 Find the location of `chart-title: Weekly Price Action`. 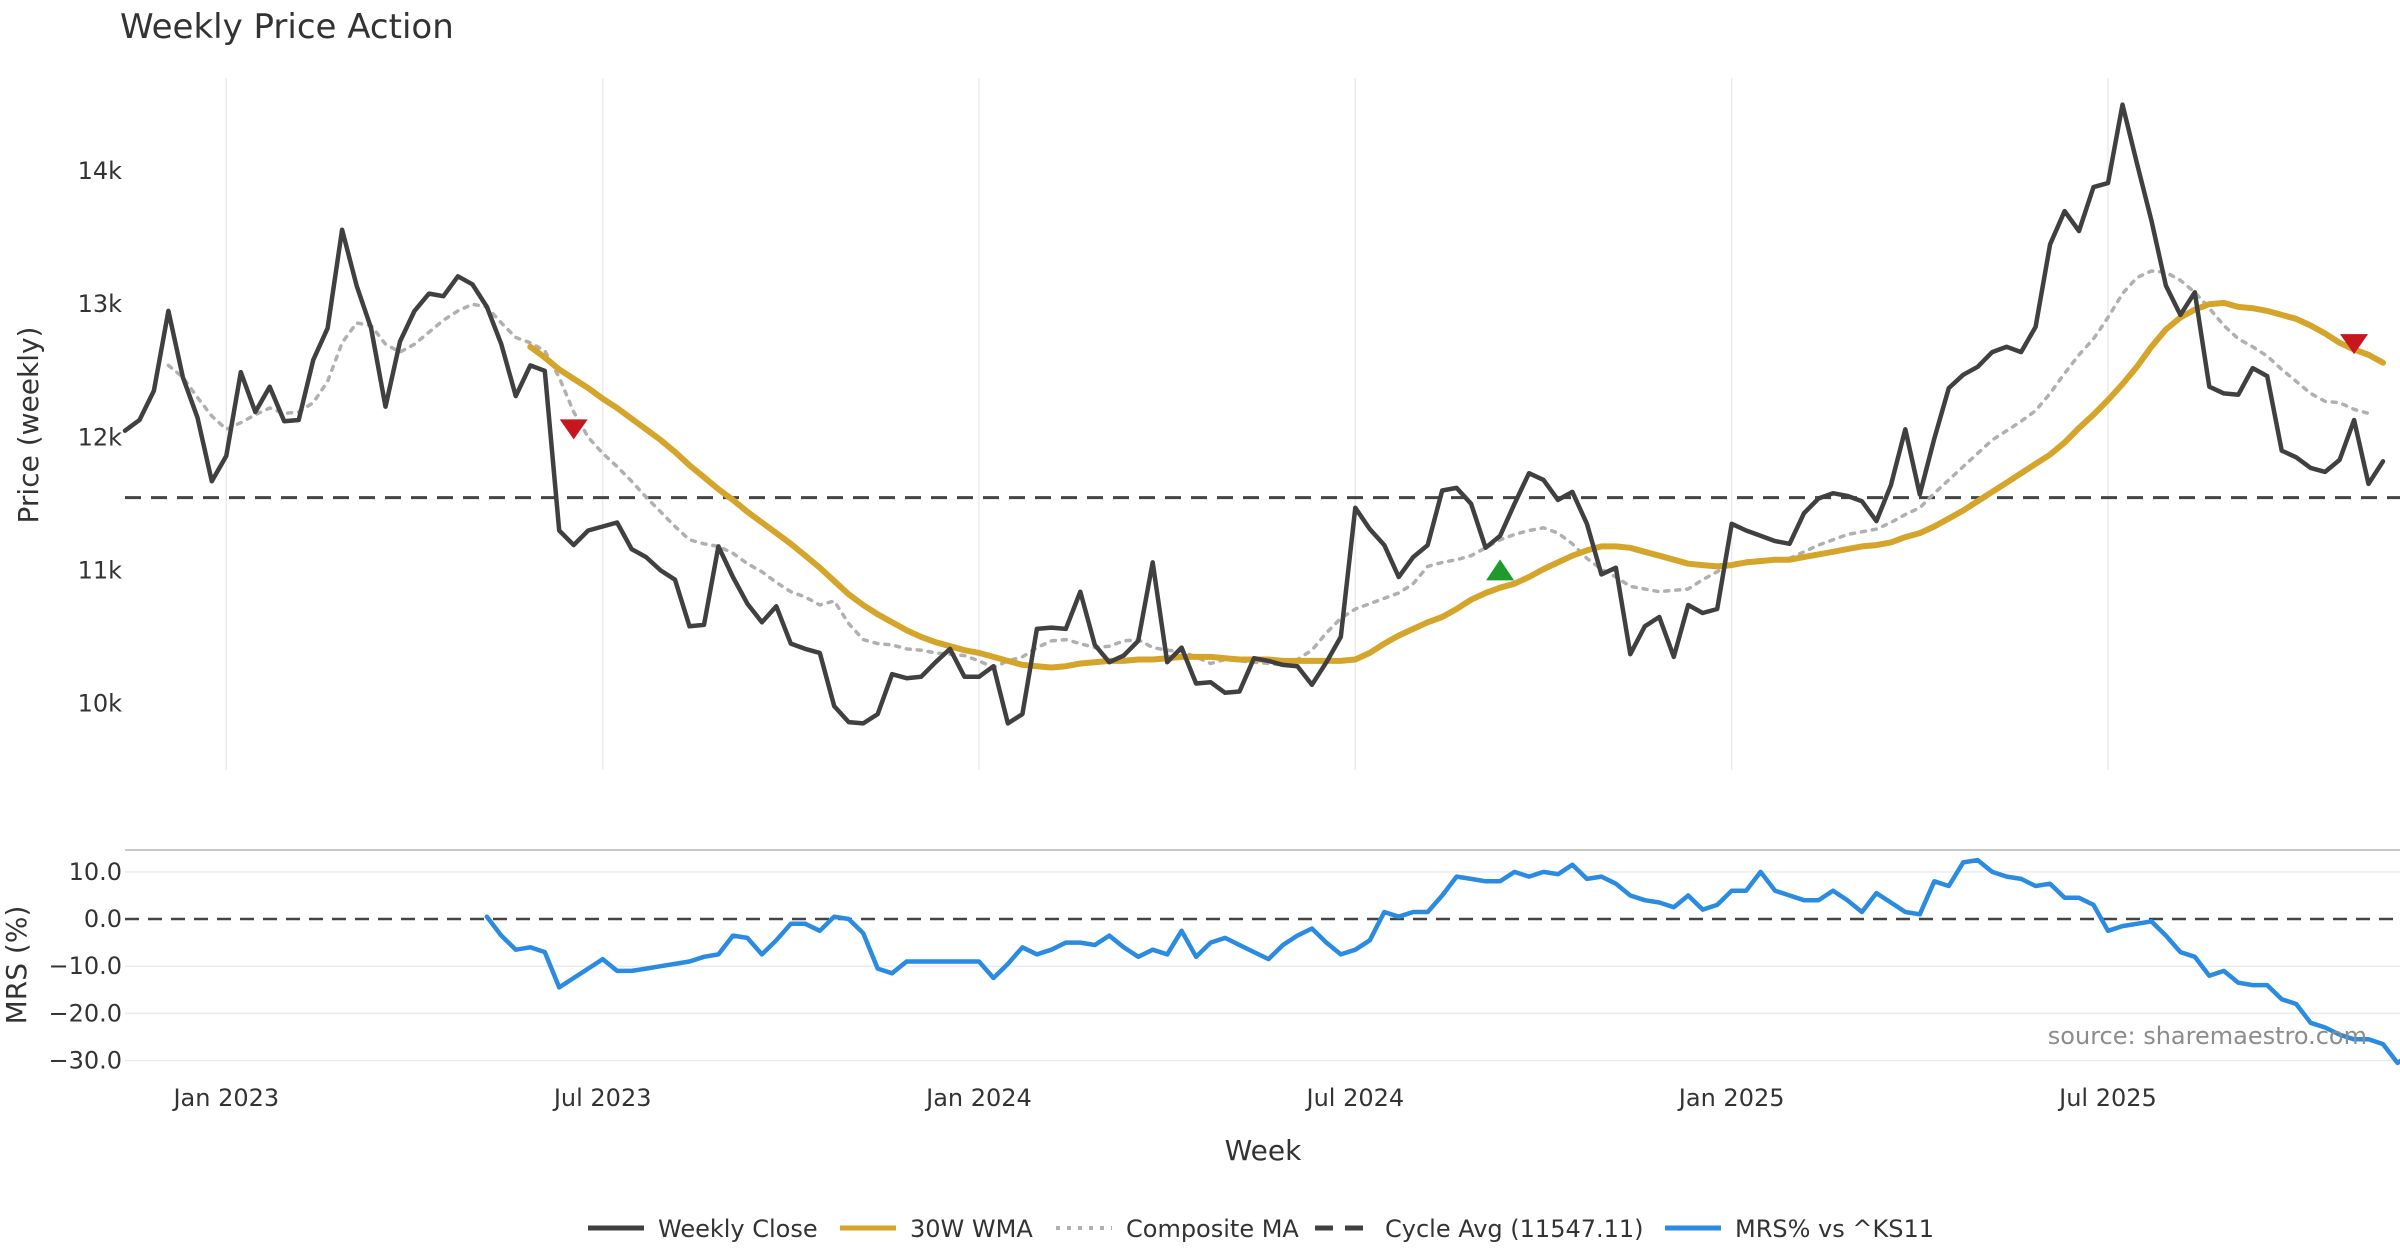

chart-title: Weekly Price Action is located at coordinates (287, 27).